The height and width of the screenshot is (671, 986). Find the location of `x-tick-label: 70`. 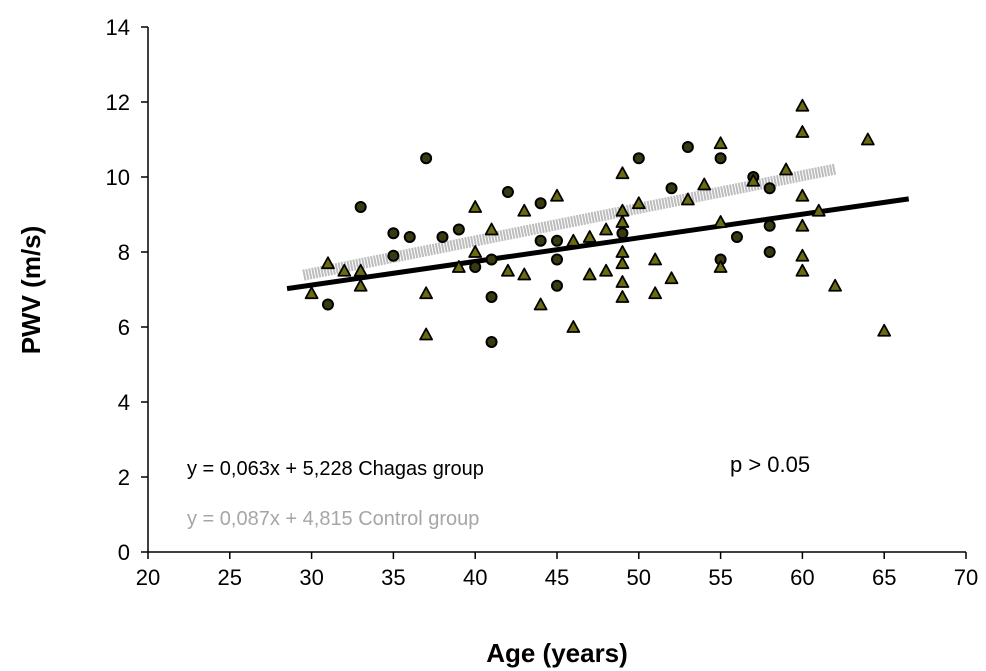

x-tick-label: 70 is located at coordinates (966, 577).